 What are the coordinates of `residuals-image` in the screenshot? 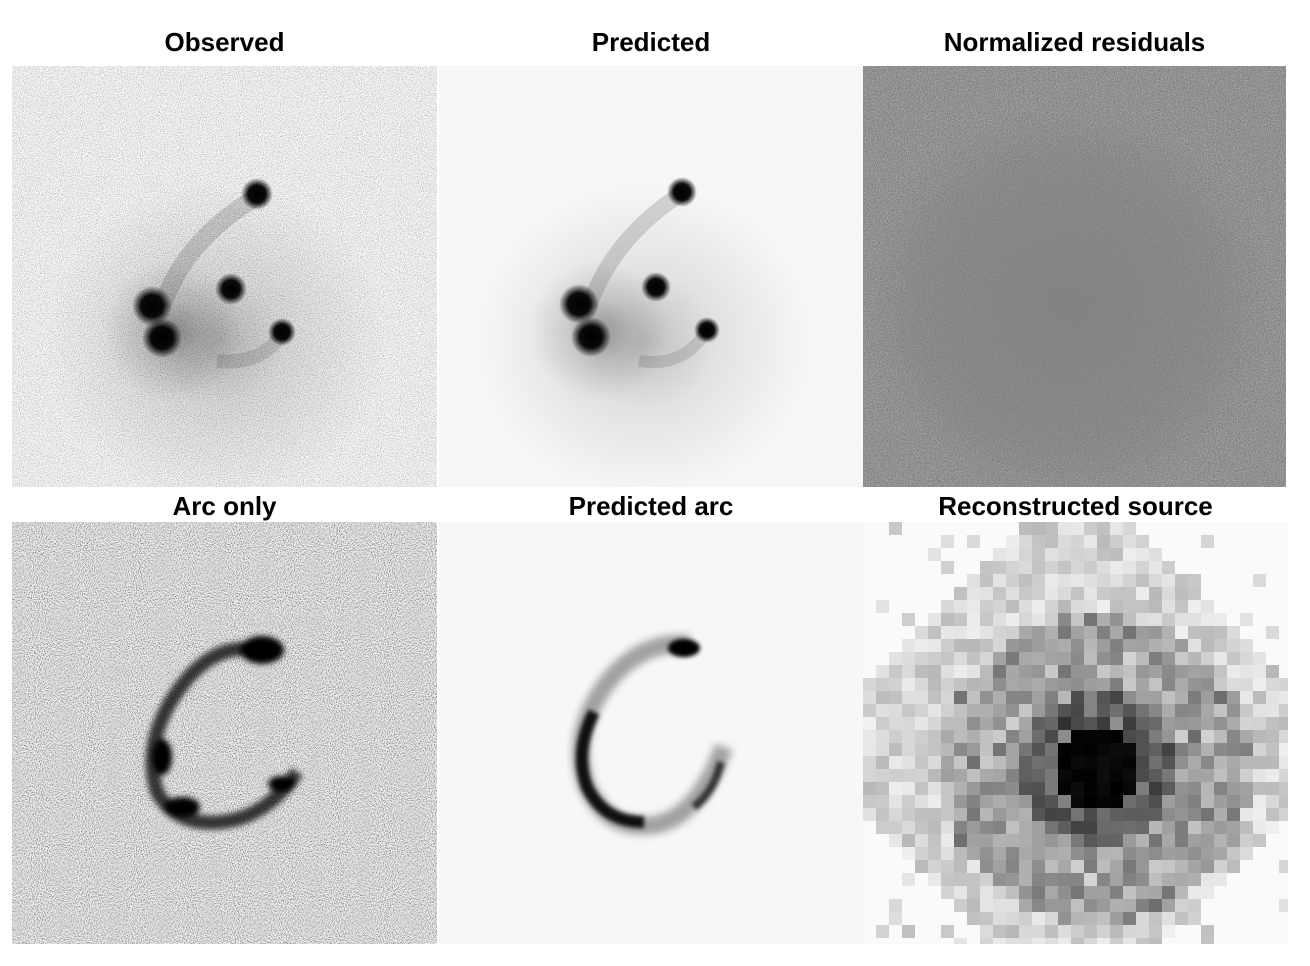 It's located at (1074, 276).